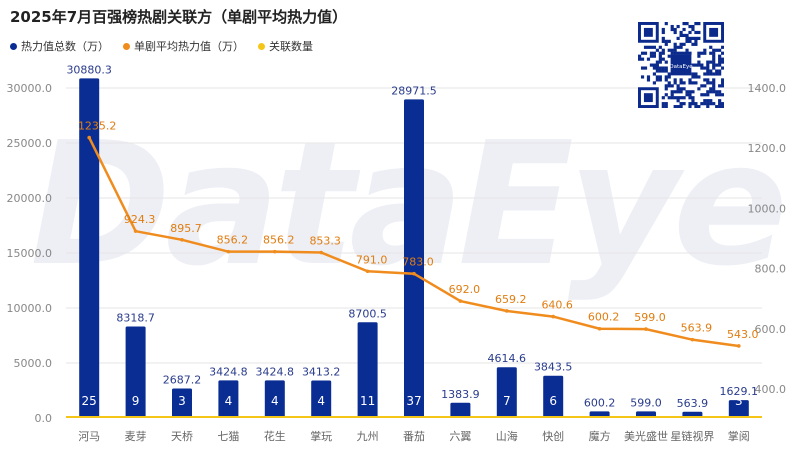 The height and width of the screenshot is (455, 800). I want to click on bar-value-label: 30880.3, so click(89, 69).